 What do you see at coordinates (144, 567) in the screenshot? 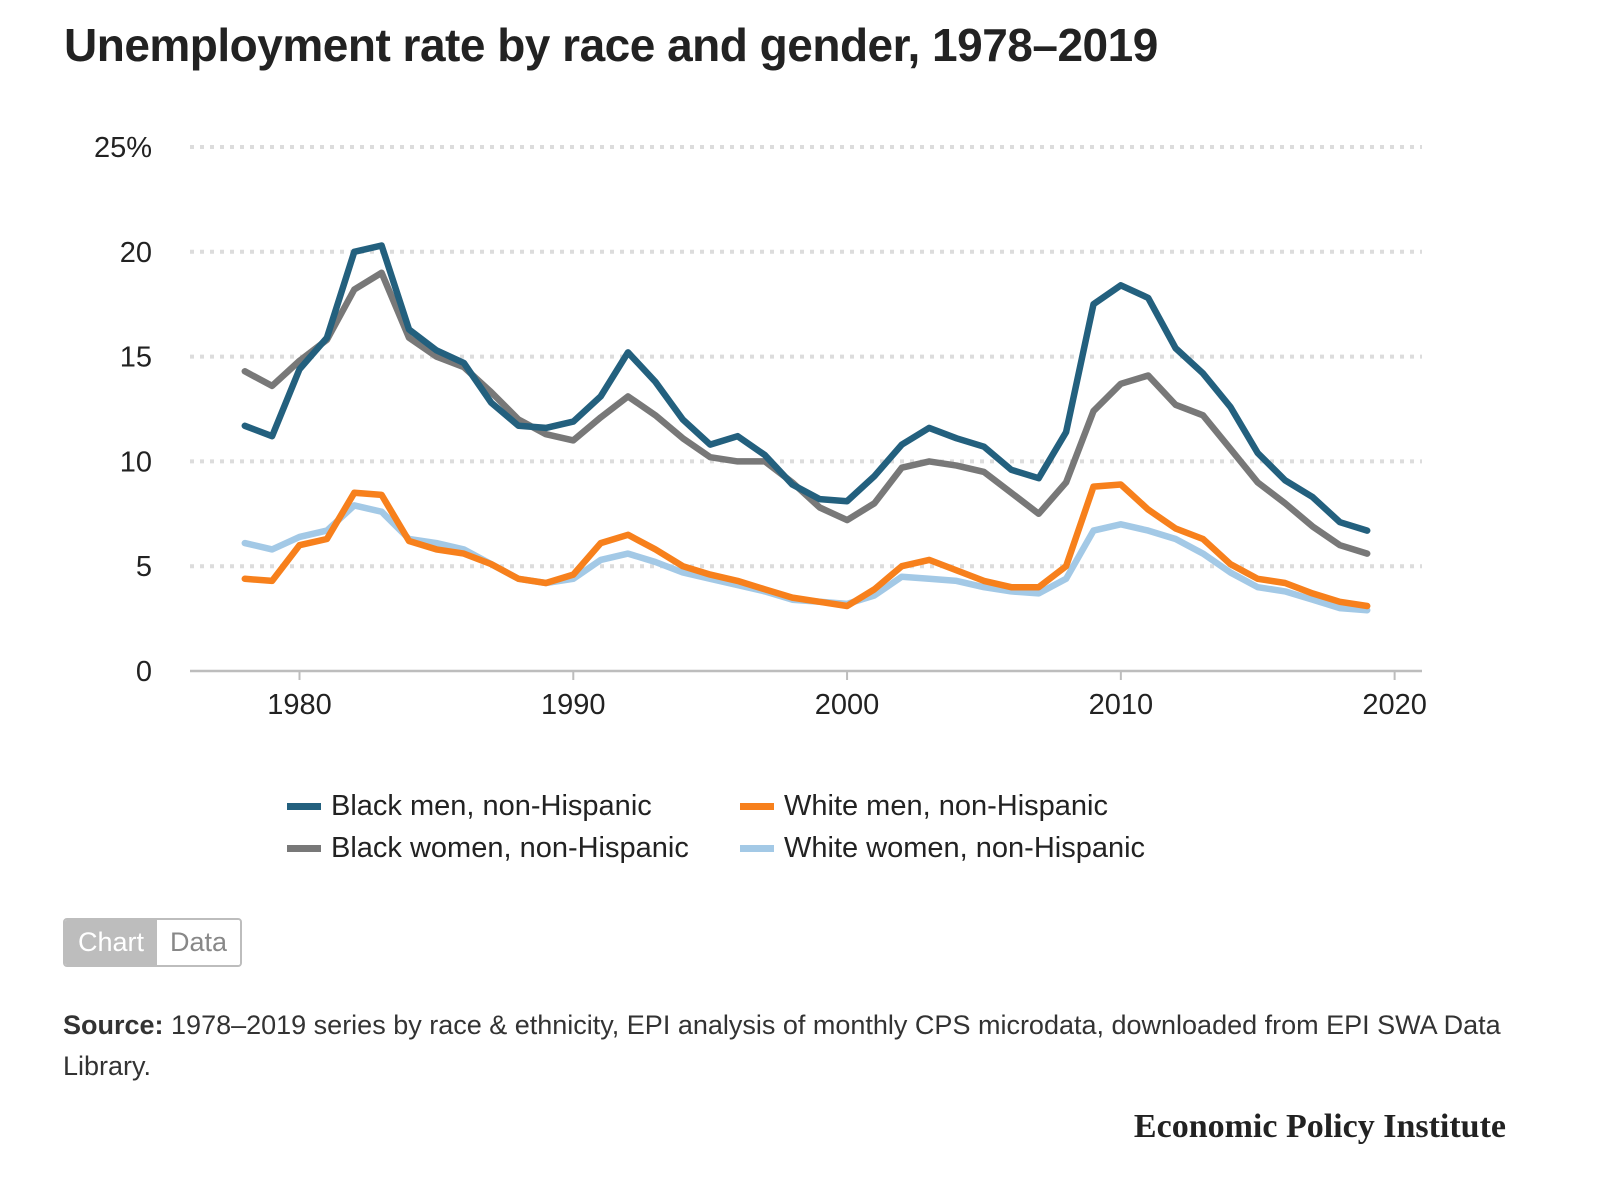
I see `y-tick-label: 5` at bounding box center [144, 567].